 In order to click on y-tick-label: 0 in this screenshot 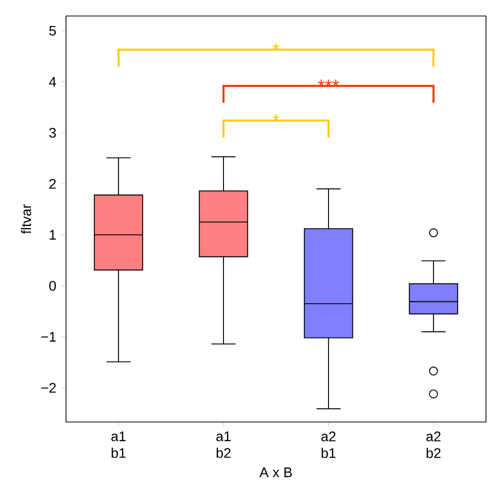, I will do `click(52, 285)`.